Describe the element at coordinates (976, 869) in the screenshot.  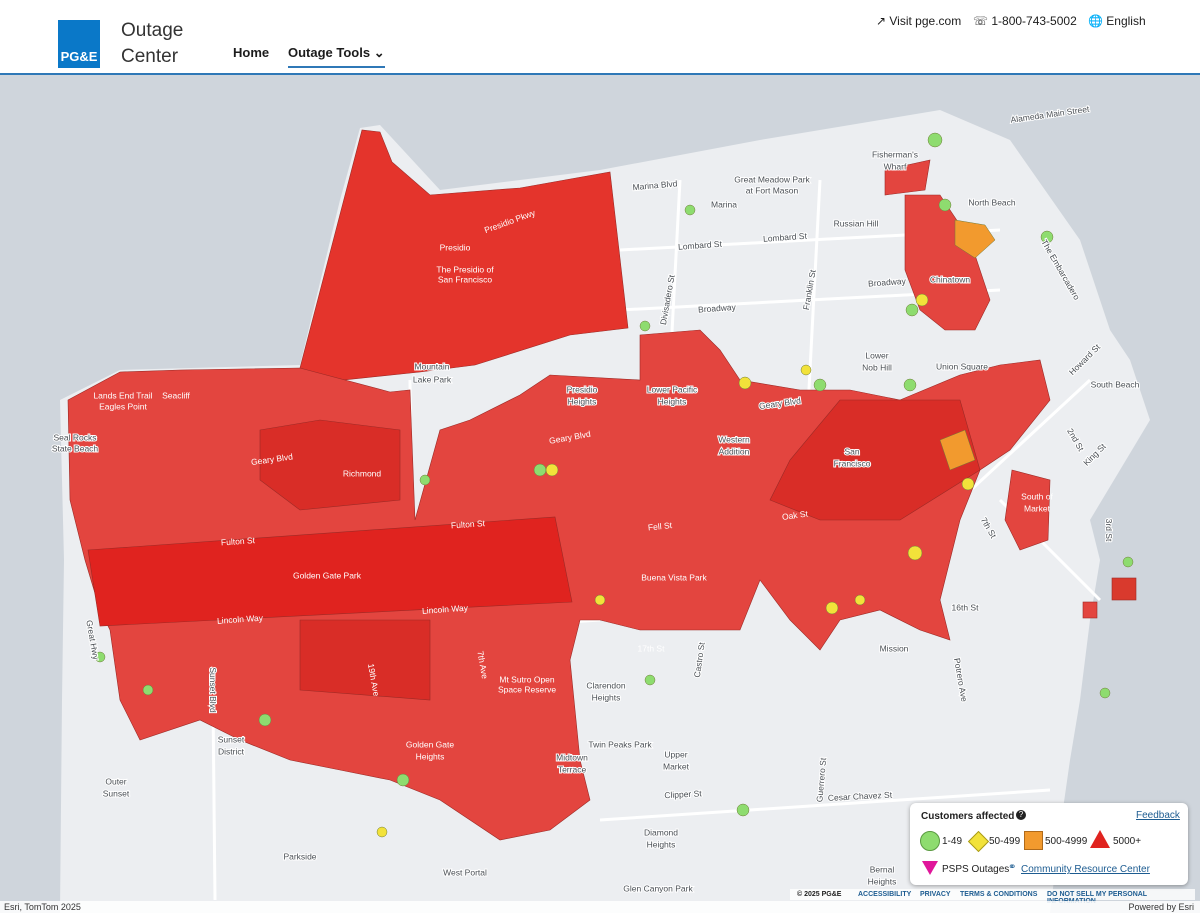
I see `legend-item: PSPS Outages` at that location.